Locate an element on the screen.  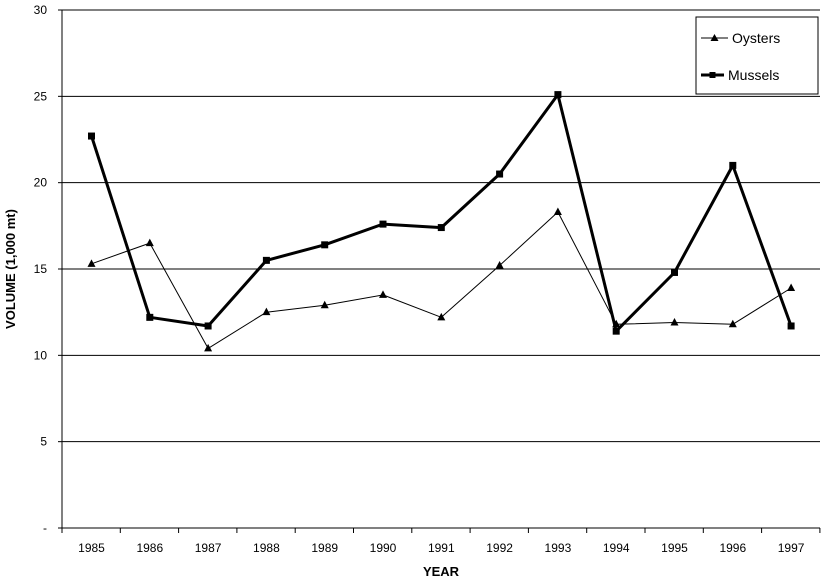
point-mussels-1991 is located at coordinates (441, 228).